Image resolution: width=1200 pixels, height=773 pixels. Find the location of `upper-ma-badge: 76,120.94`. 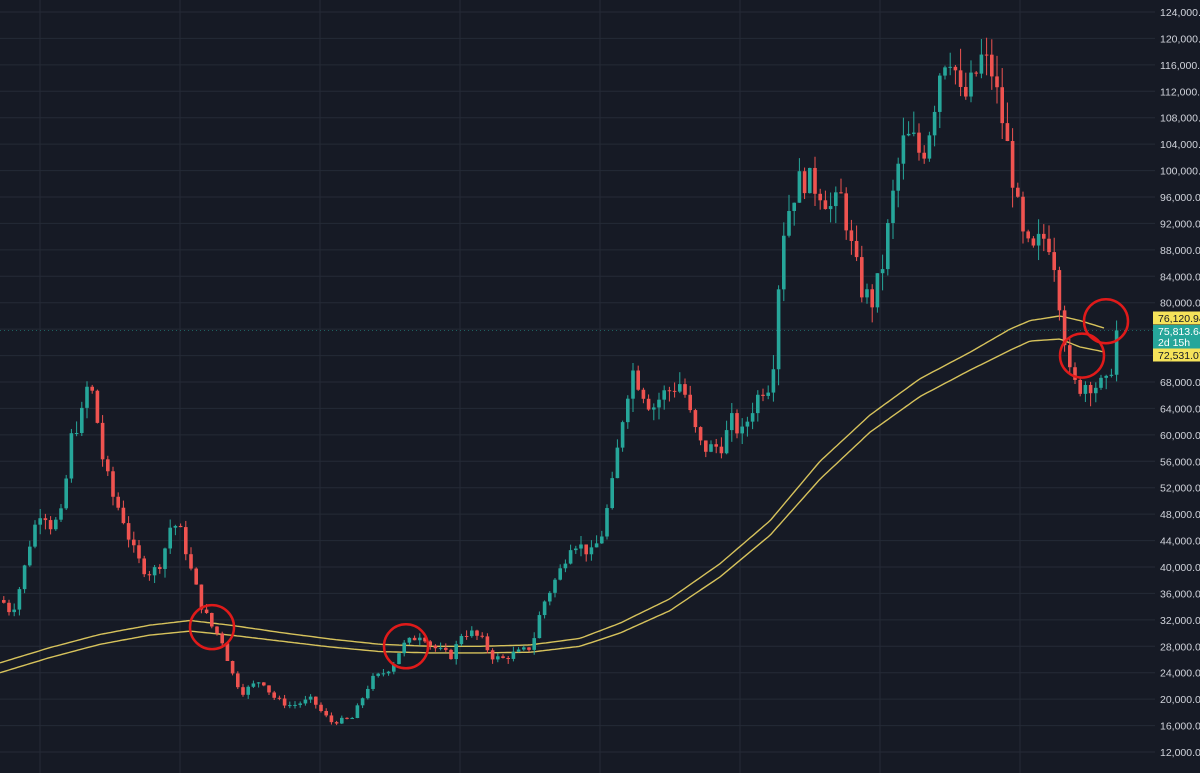

upper-ma-badge: 76,120.94 is located at coordinates (1179, 319).